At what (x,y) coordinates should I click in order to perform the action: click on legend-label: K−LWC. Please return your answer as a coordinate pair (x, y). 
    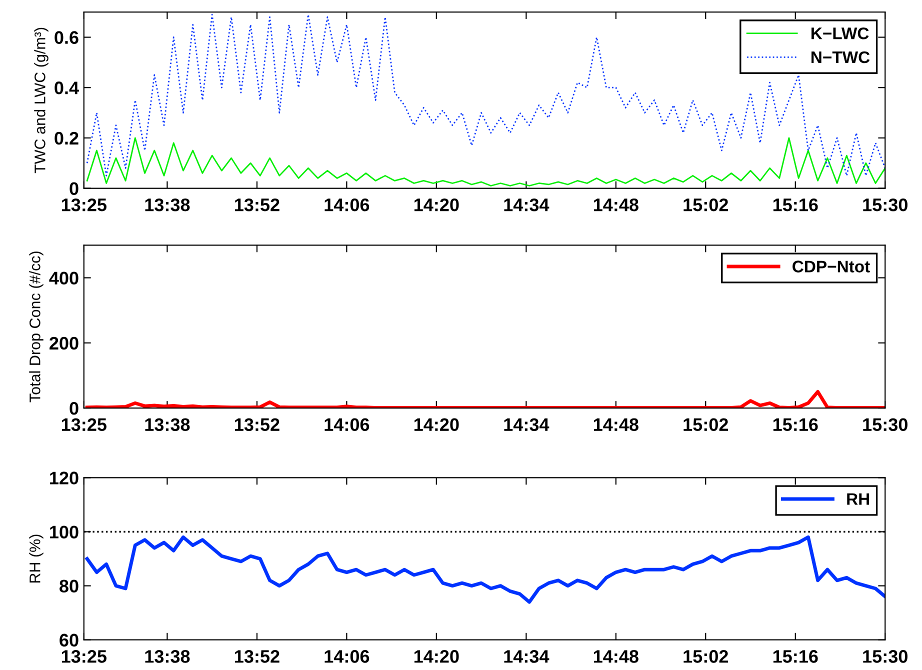
    Looking at the image, I should click on (840, 34).